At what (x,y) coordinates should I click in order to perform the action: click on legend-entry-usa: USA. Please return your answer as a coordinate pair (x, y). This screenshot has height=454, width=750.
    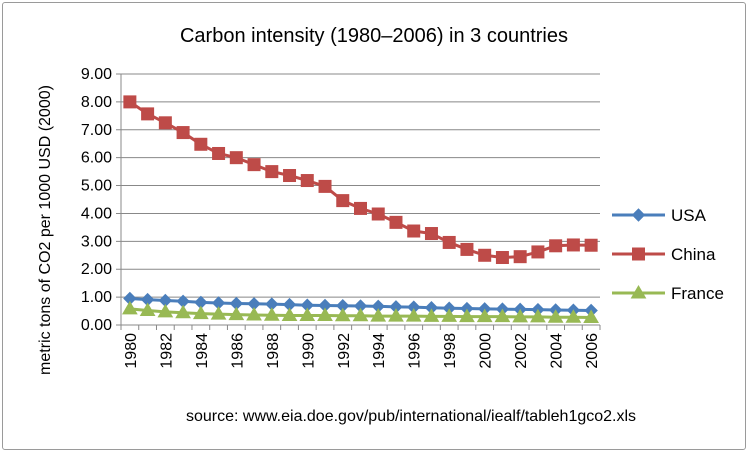
    Looking at the image, I should click on (659, 215).